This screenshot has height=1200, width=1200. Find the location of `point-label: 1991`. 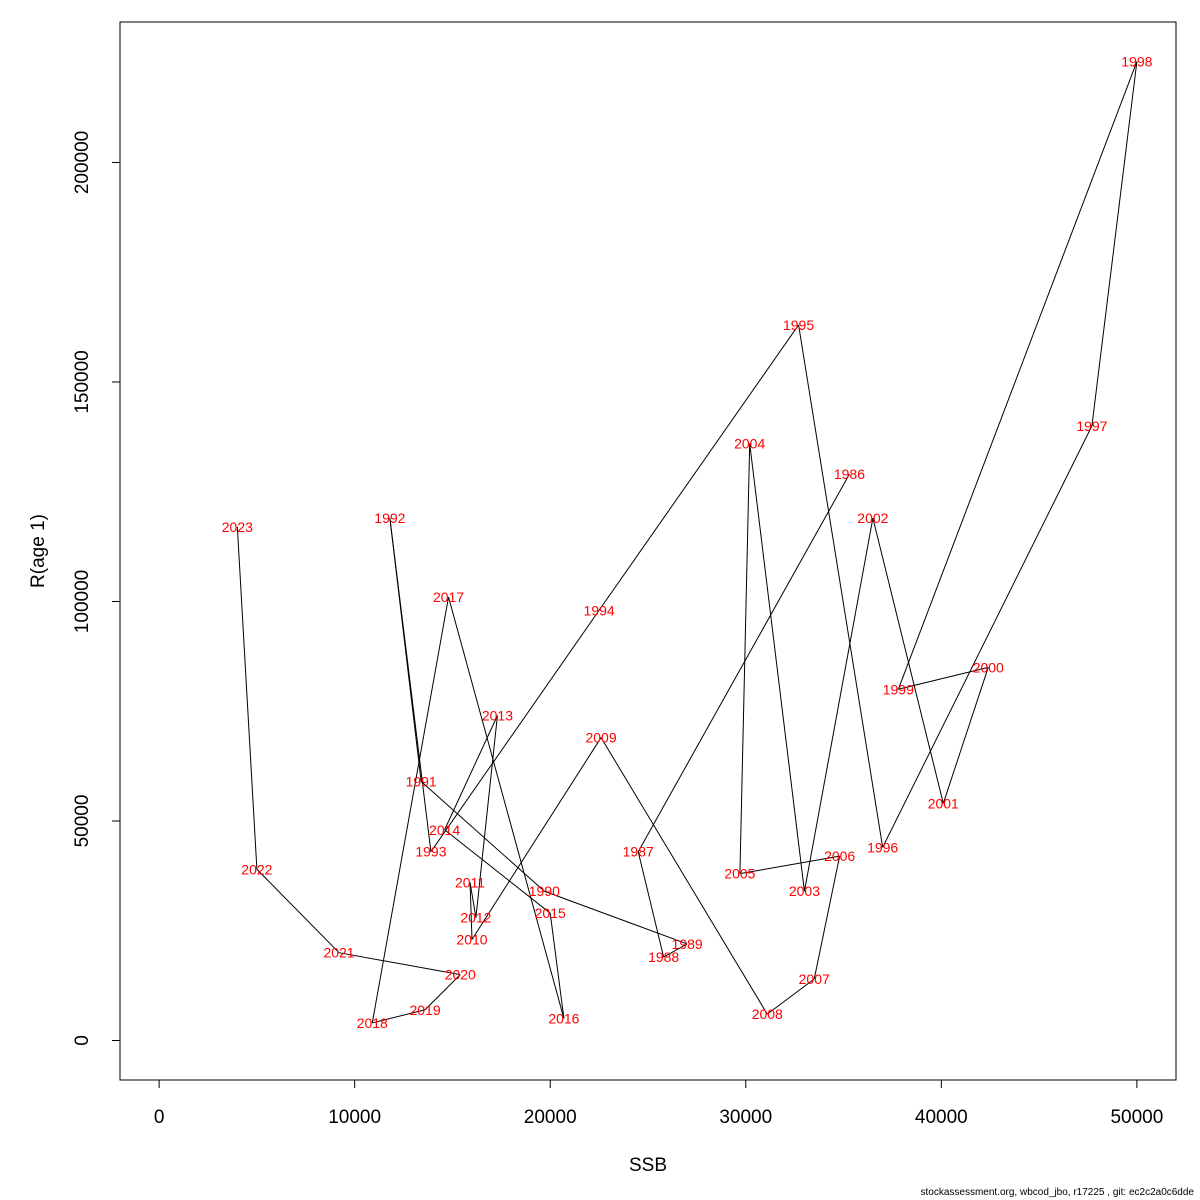

point-label: 1991 is located at coordinates (421, 781).